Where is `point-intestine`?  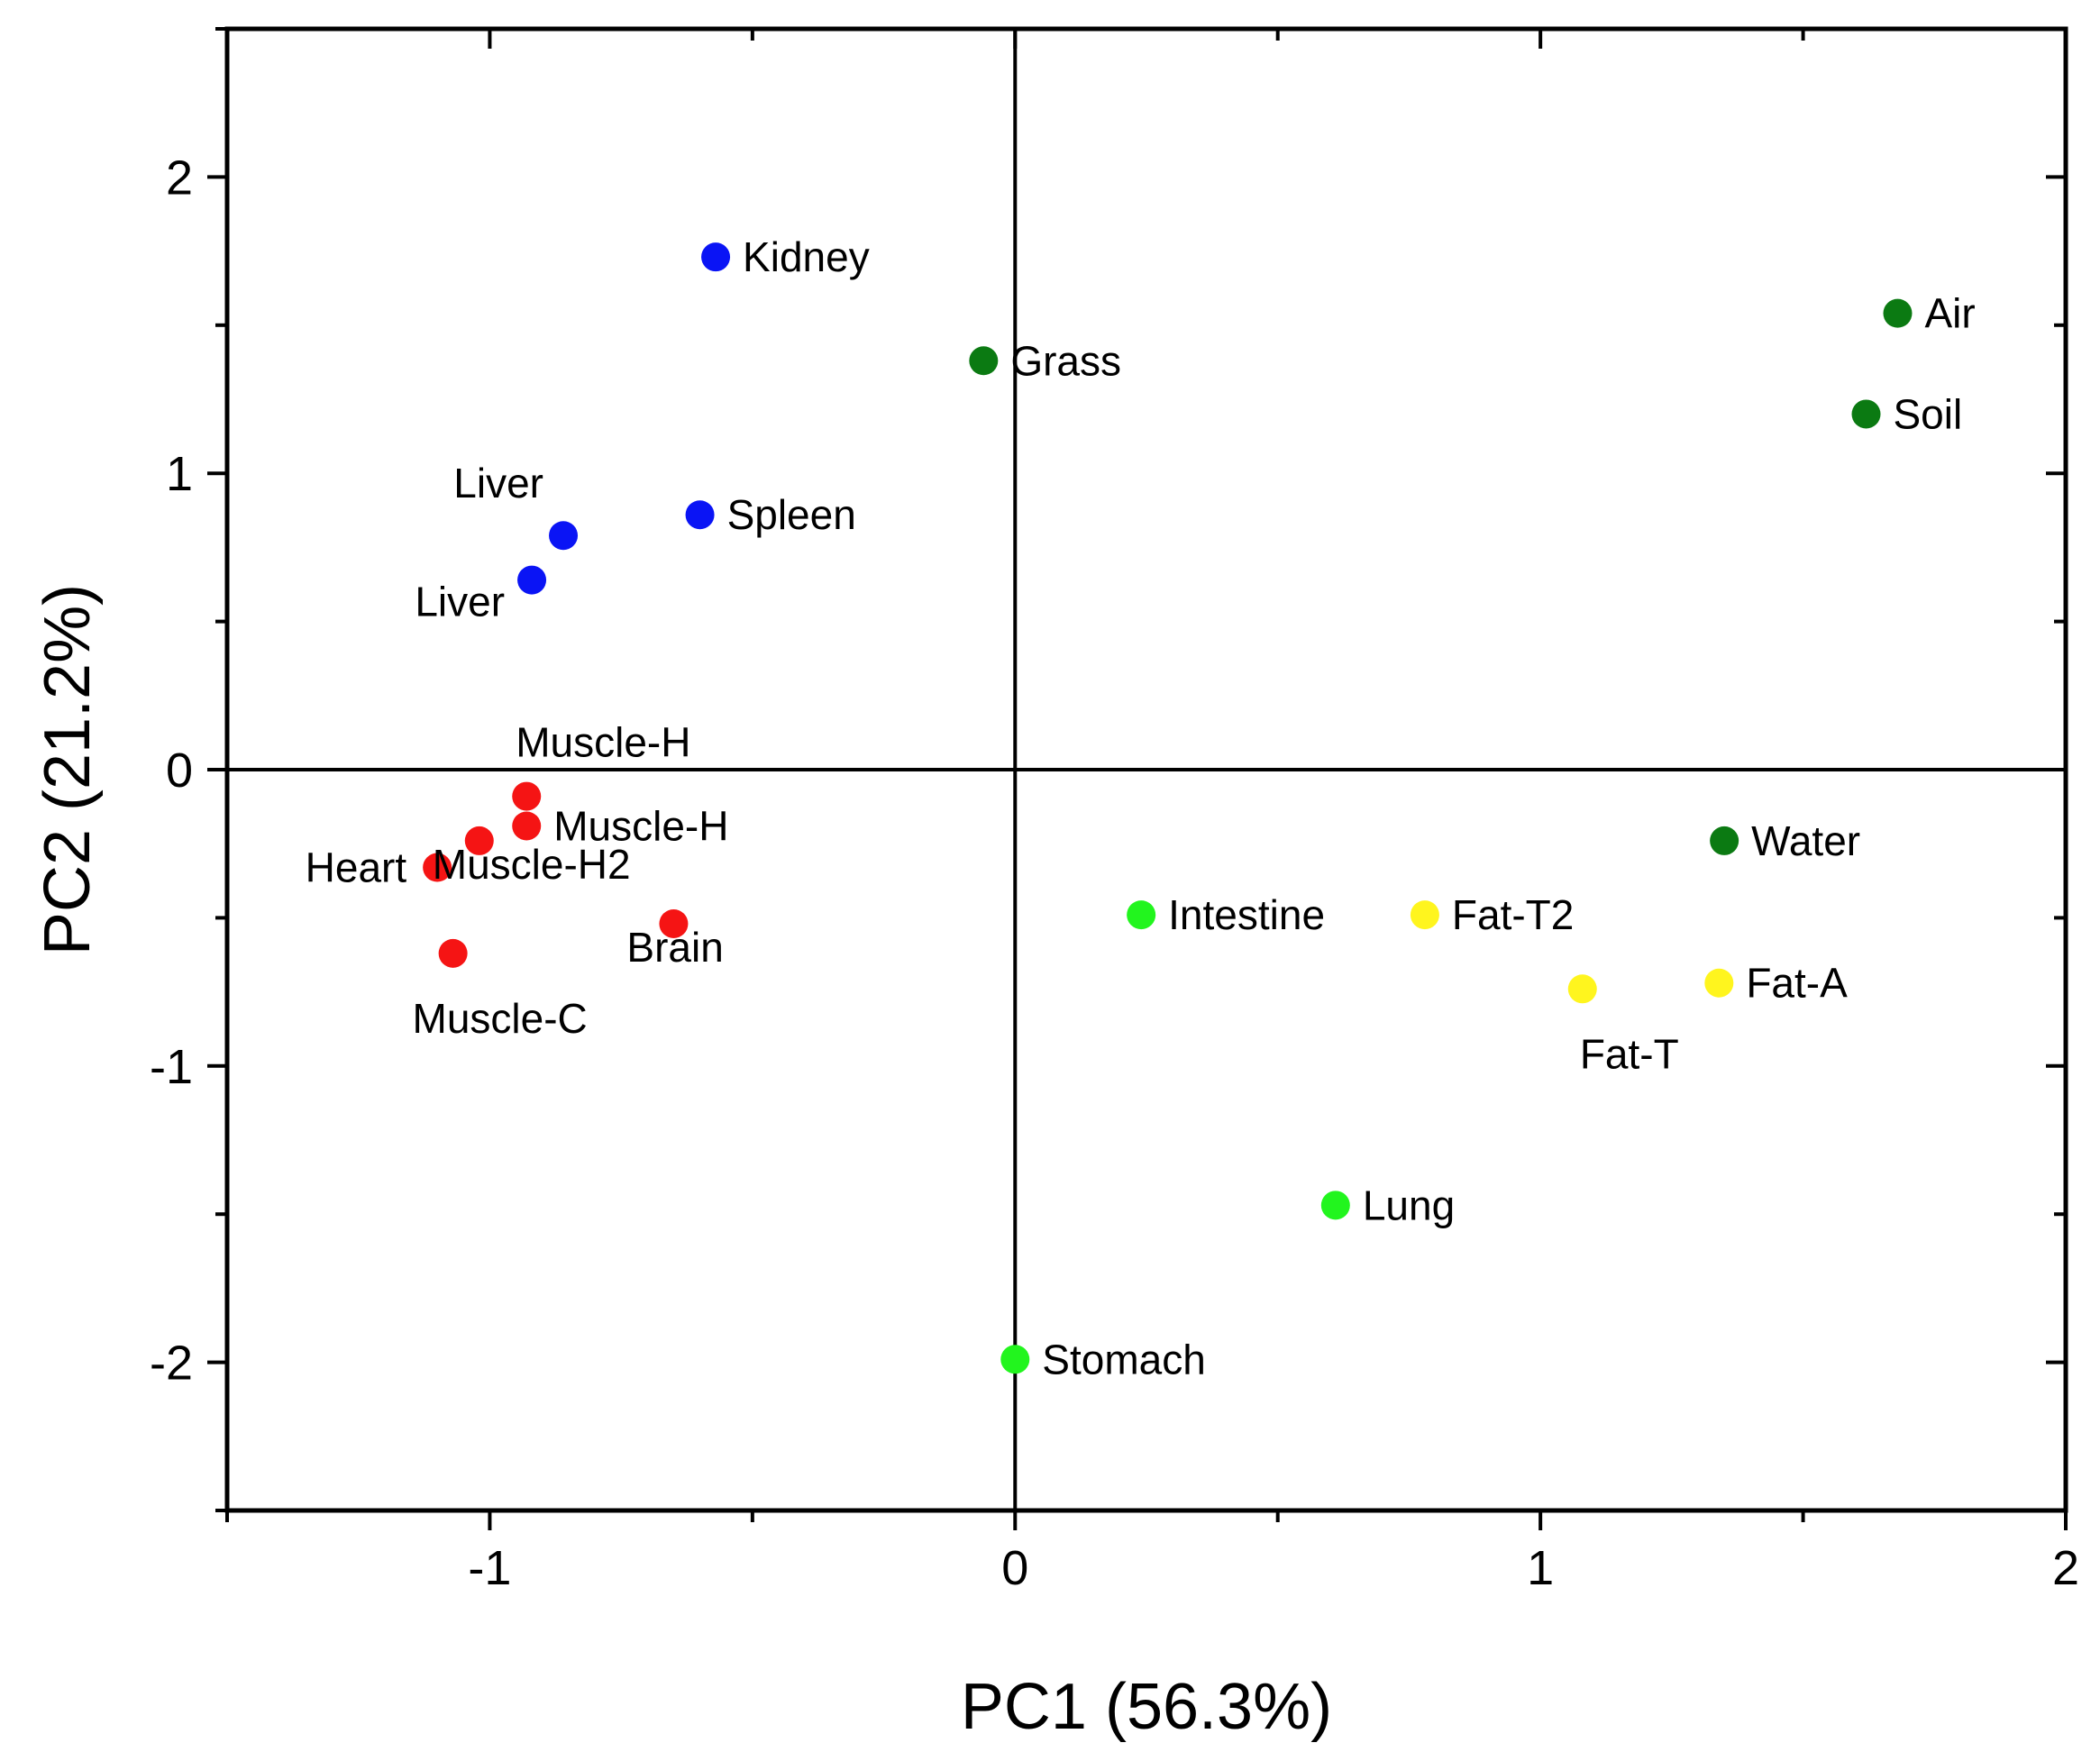 point-intestine is located at coordinates (1142, 915).